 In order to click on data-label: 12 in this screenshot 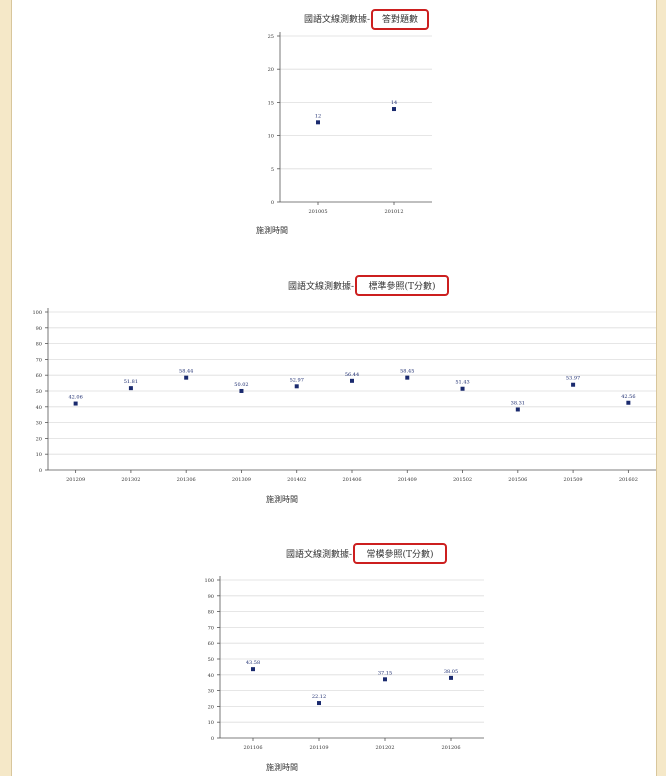, I will do `click(318, 116)`.